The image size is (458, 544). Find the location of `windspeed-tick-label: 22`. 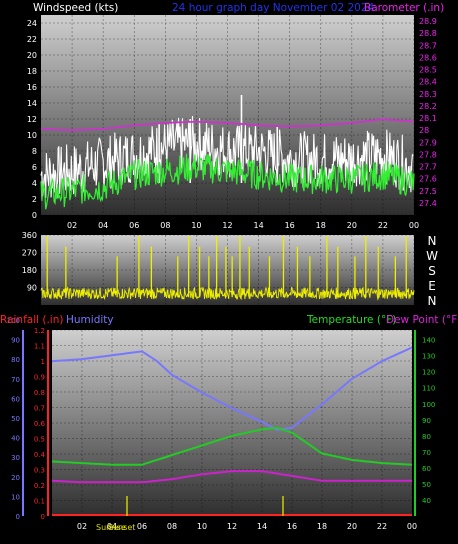

windspeed-tick-label: 22 is located at coordinates (32, 39).